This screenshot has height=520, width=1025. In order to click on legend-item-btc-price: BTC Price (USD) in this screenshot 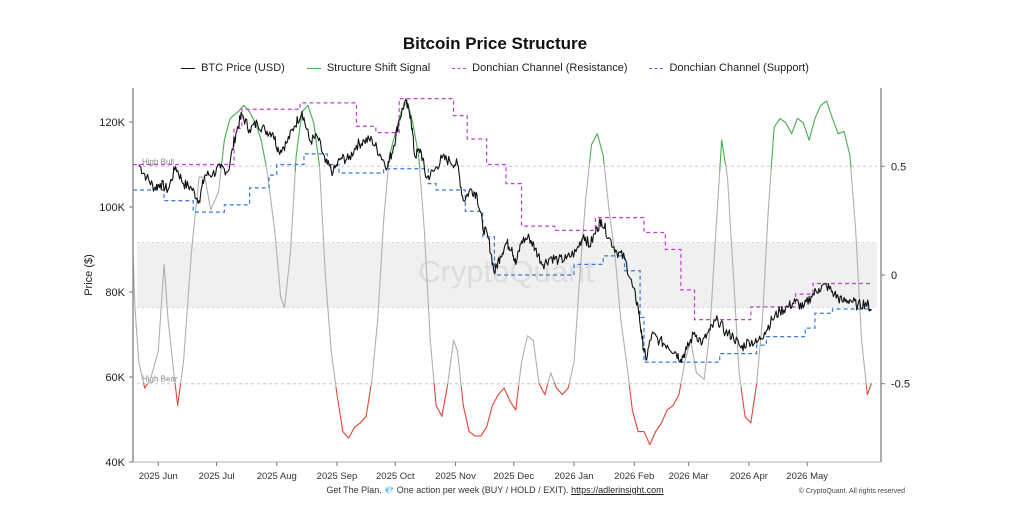, I will do `click(233, 68)`.